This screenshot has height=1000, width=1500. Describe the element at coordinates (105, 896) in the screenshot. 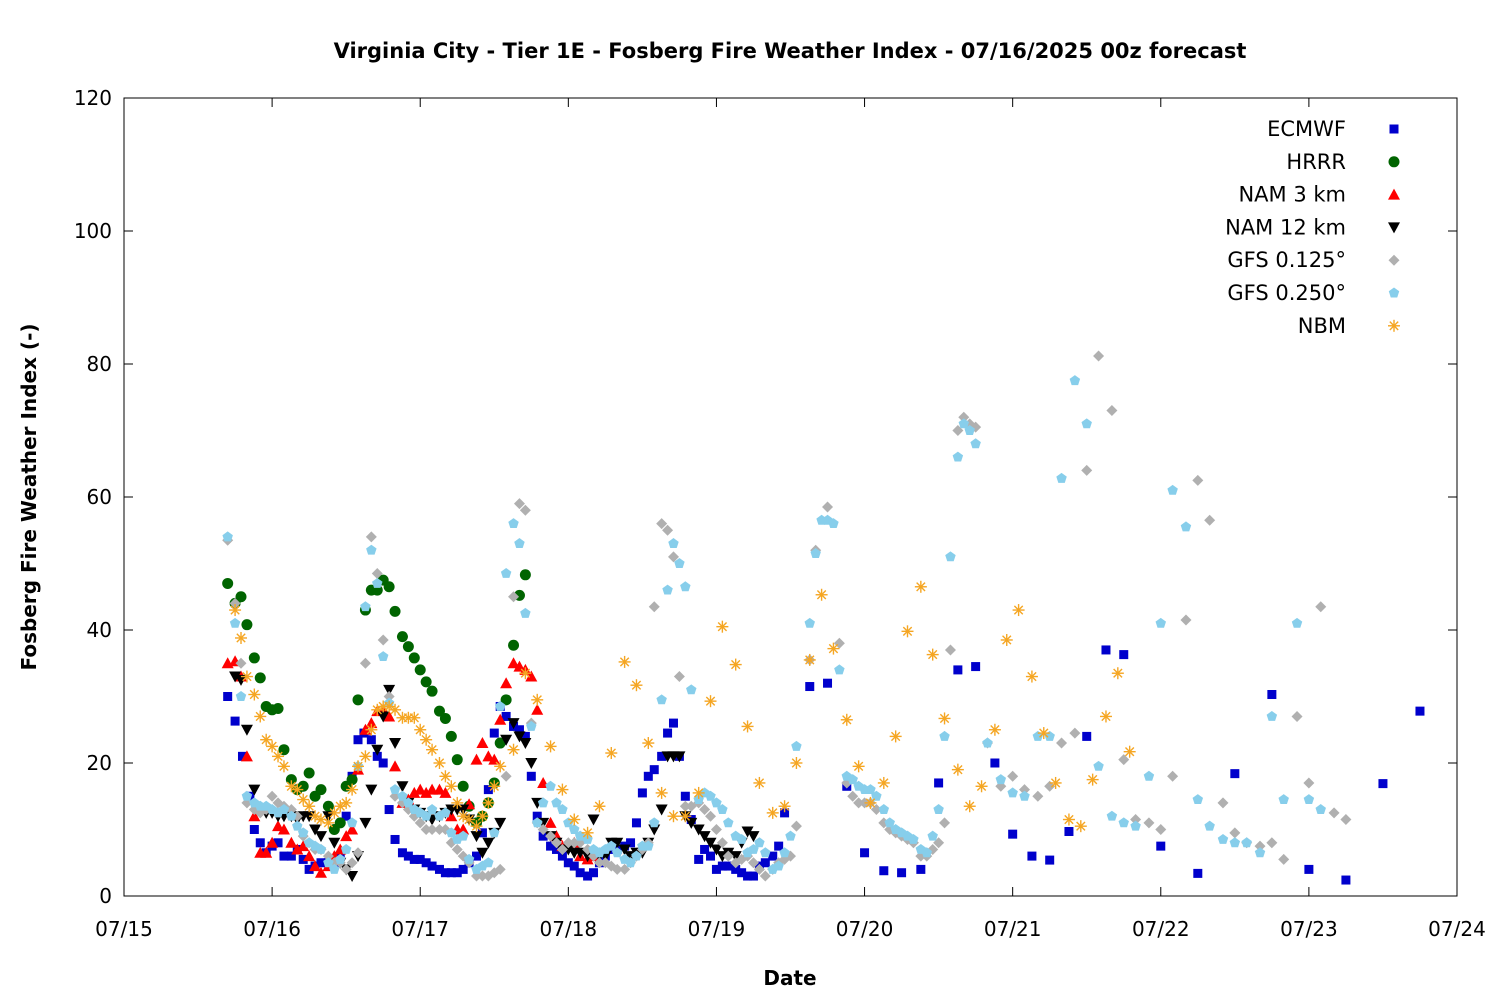

I see `y-tick-label: 0` at that location.